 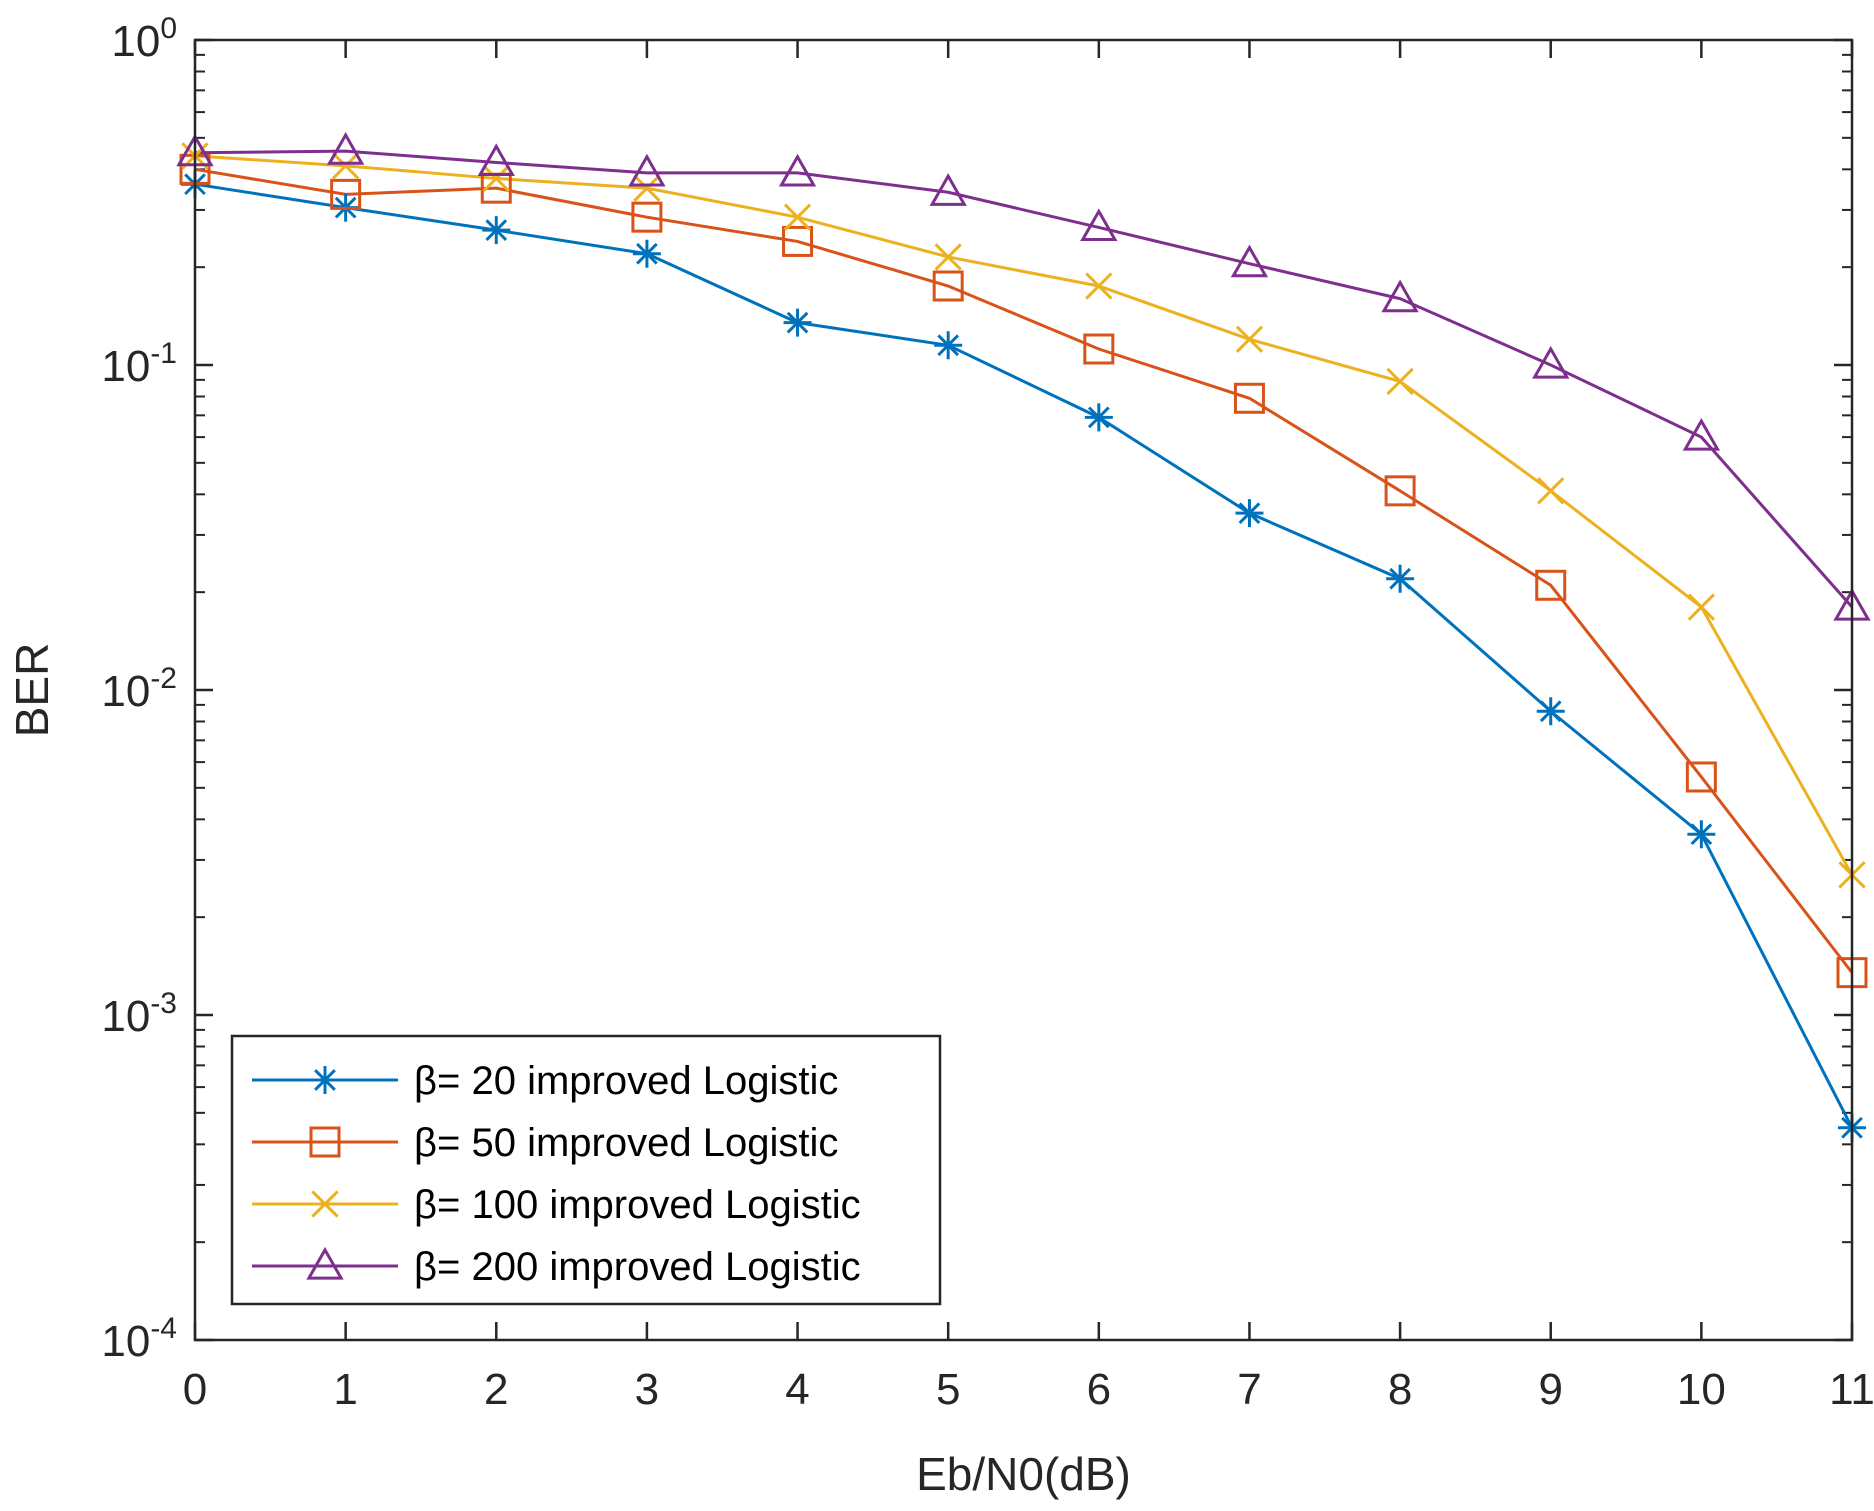 What do you see at coordinates (139, 364) in the screenshot?
I see `y-tick-label: 10⁻¹` at bounding box center [139, 364].